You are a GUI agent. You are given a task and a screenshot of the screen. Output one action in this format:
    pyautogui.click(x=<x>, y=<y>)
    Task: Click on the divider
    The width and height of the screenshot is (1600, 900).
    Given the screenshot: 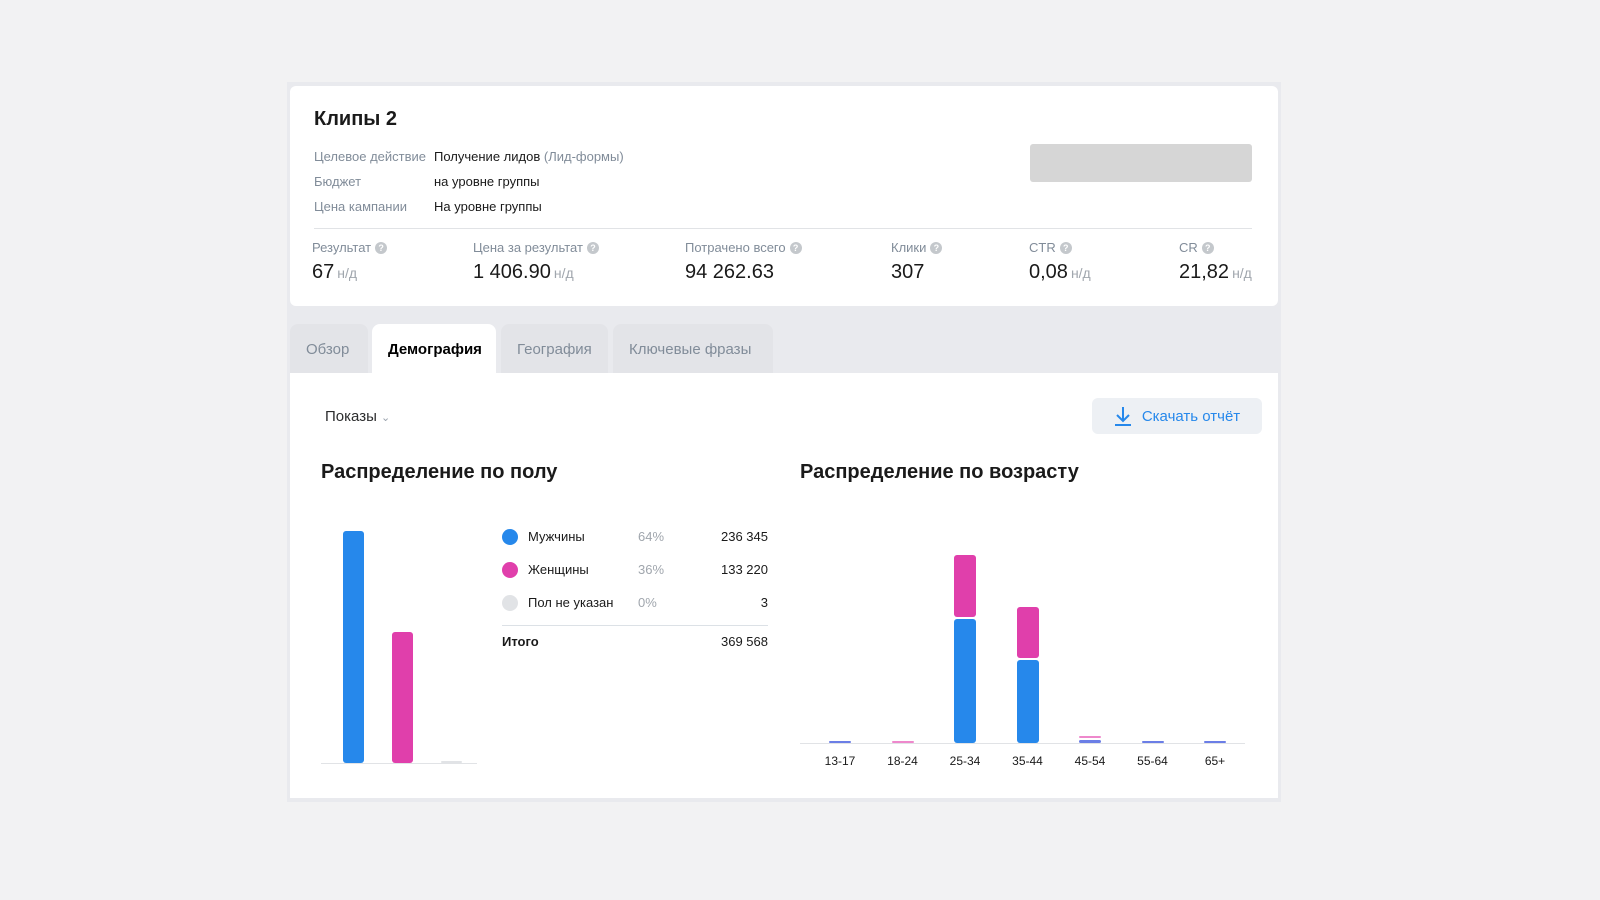 What is the action you would take?
    pyautogui.click(x=783, y=228)
    